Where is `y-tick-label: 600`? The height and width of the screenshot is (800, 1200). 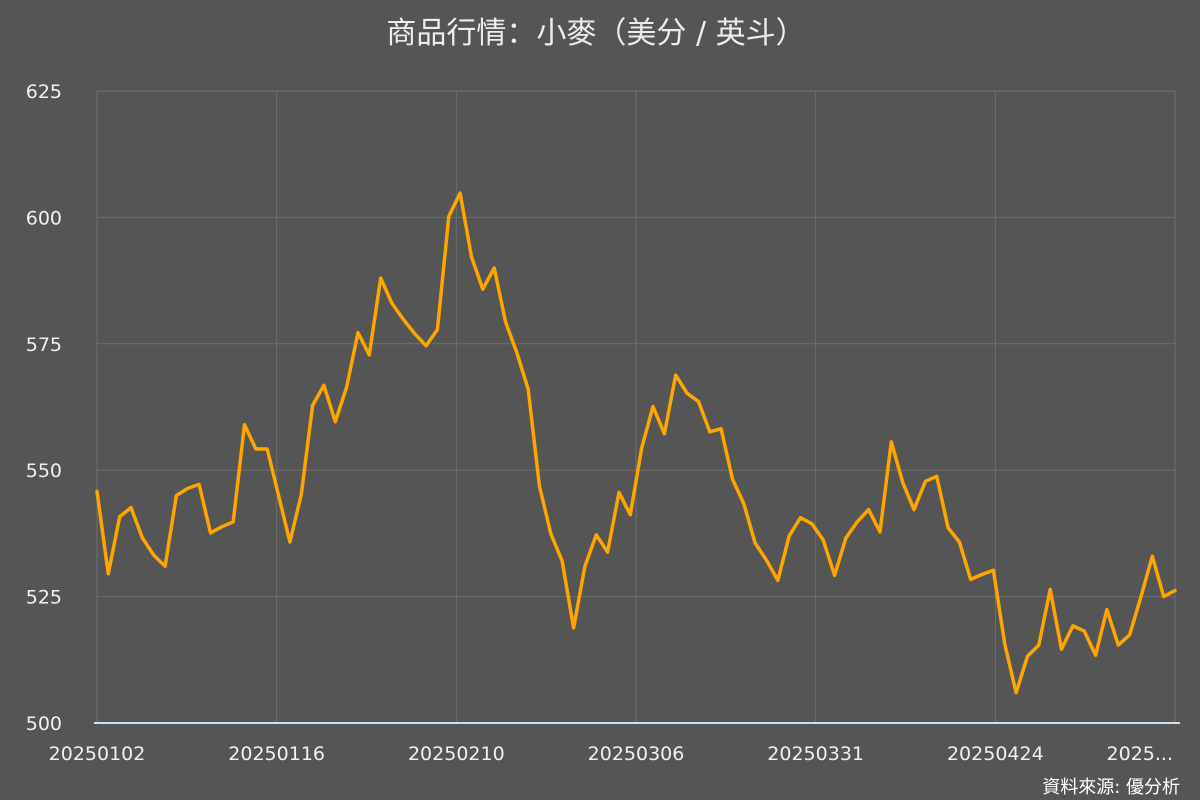
y-tick-label: 600 is located at coordinates (44, 218).